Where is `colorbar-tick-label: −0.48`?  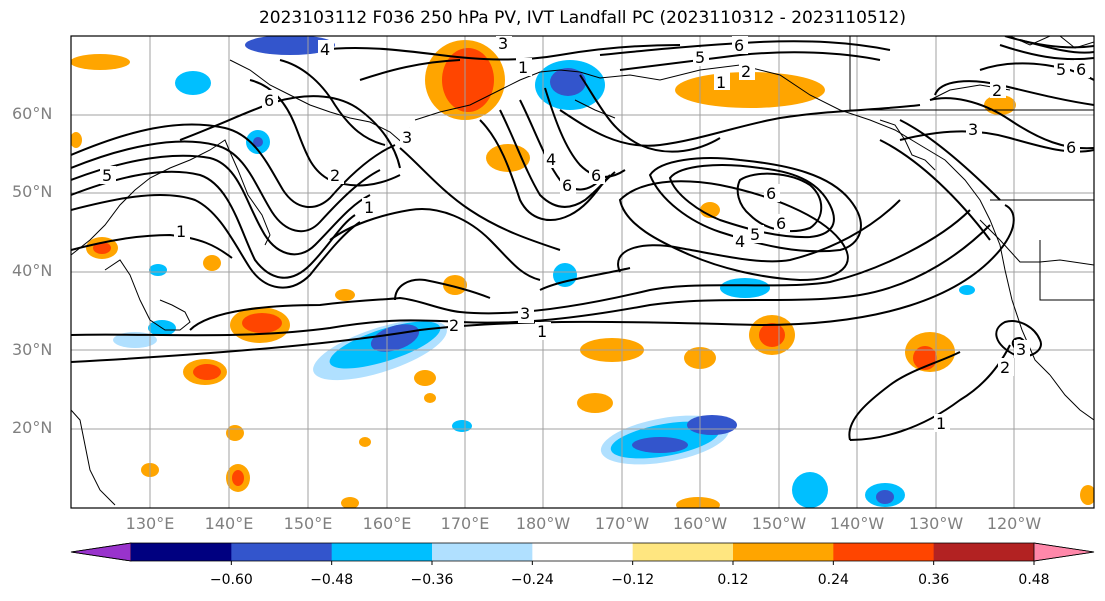
colorbar-tick-label: −0.48 is located at coordinates (332, 580).